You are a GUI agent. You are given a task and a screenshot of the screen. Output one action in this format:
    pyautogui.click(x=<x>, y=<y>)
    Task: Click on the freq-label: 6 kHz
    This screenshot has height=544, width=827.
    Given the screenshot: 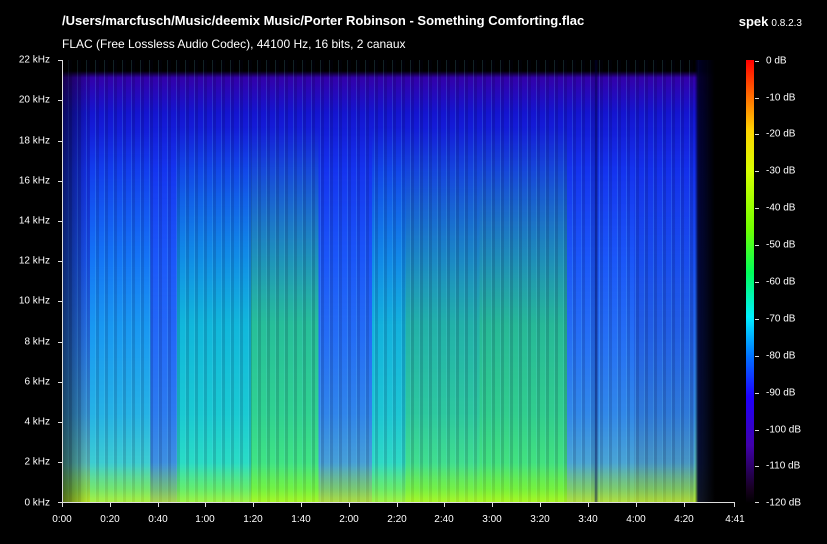 What is the action you would take?
    pyautogui.click(x=37, y=382)
    